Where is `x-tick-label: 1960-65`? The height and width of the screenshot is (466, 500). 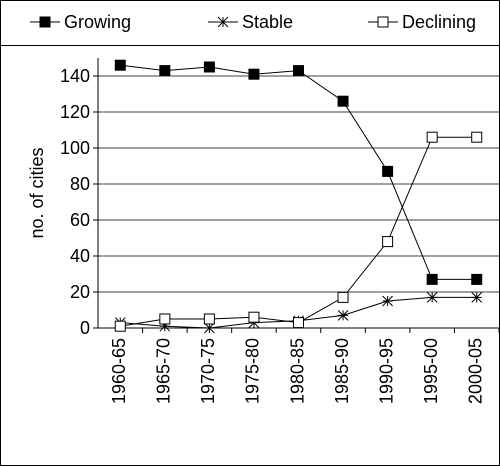 x-tick-label: 1960-65 is located at coordinates (119, 371).